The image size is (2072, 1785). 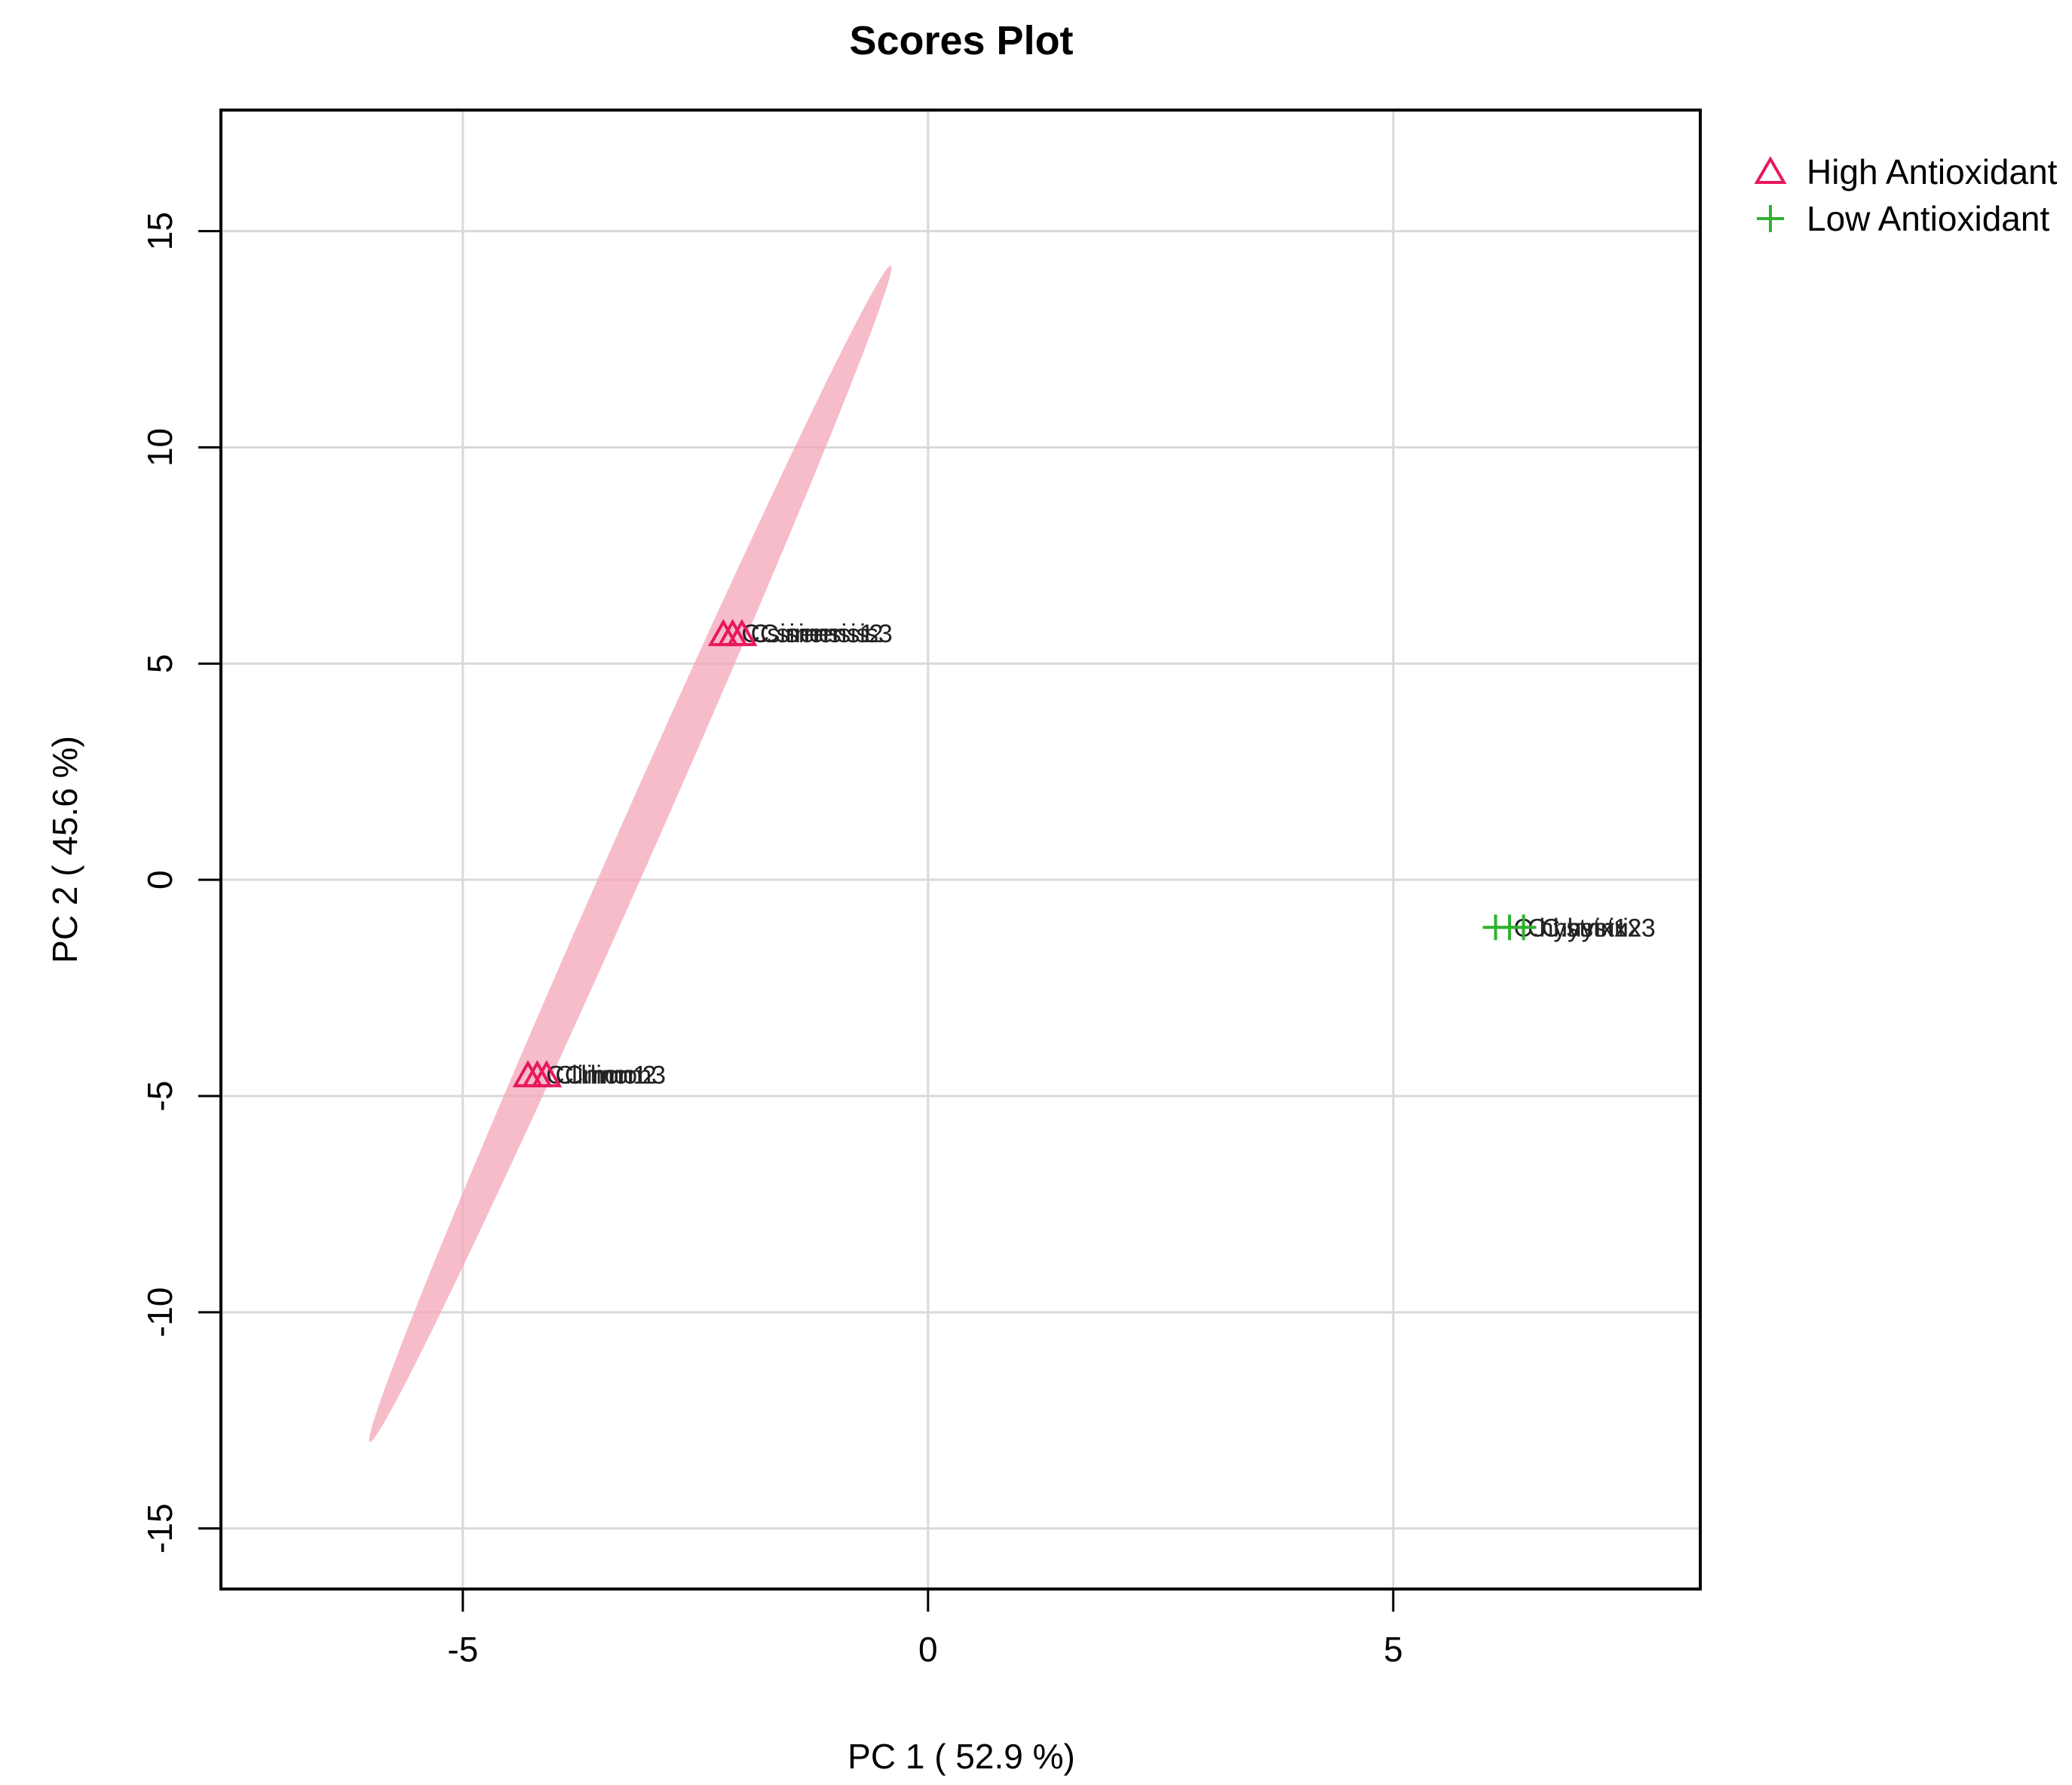 I want to click on y-tick-label: 15, so click(x=159, y=231).